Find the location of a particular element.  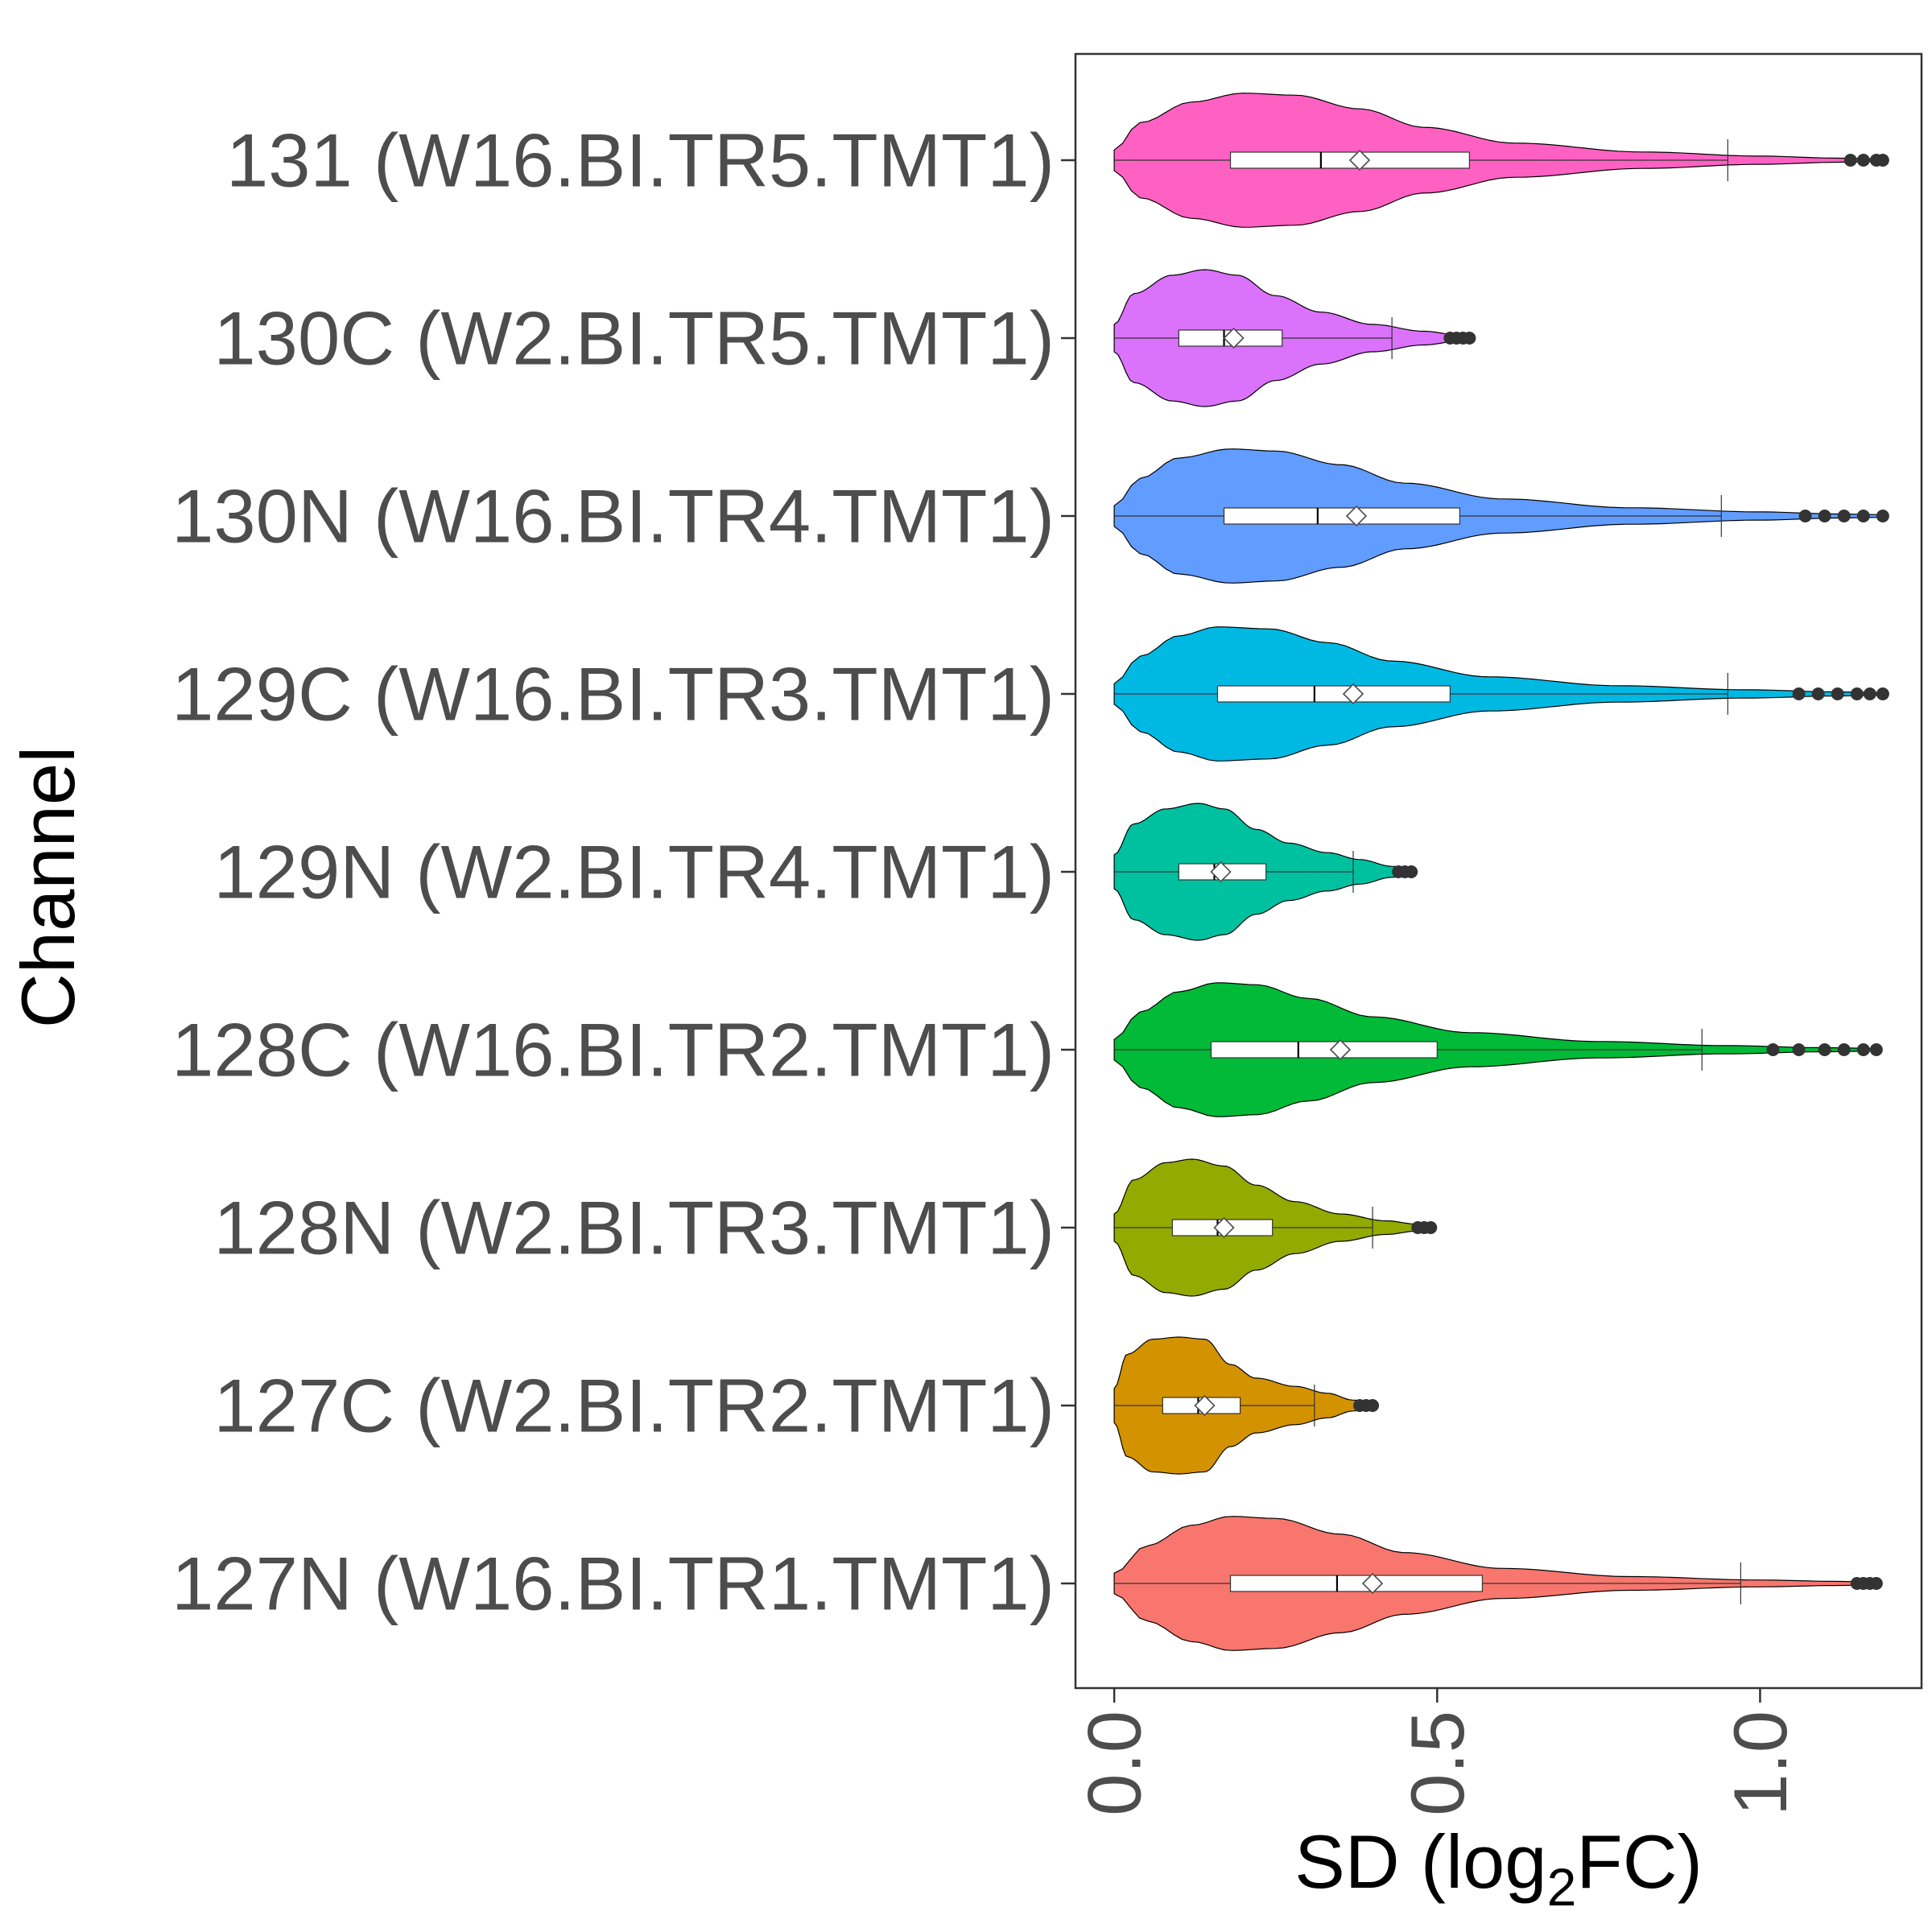

y-tick-label: 129N (W2.BI.TR4.TMT1) is located at coordinates (634, 872).